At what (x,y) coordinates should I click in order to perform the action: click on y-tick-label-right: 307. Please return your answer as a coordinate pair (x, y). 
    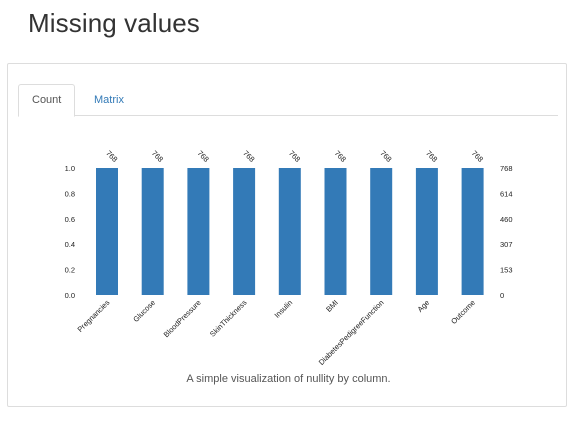
    Looking at the image, I should click on (506, 244).